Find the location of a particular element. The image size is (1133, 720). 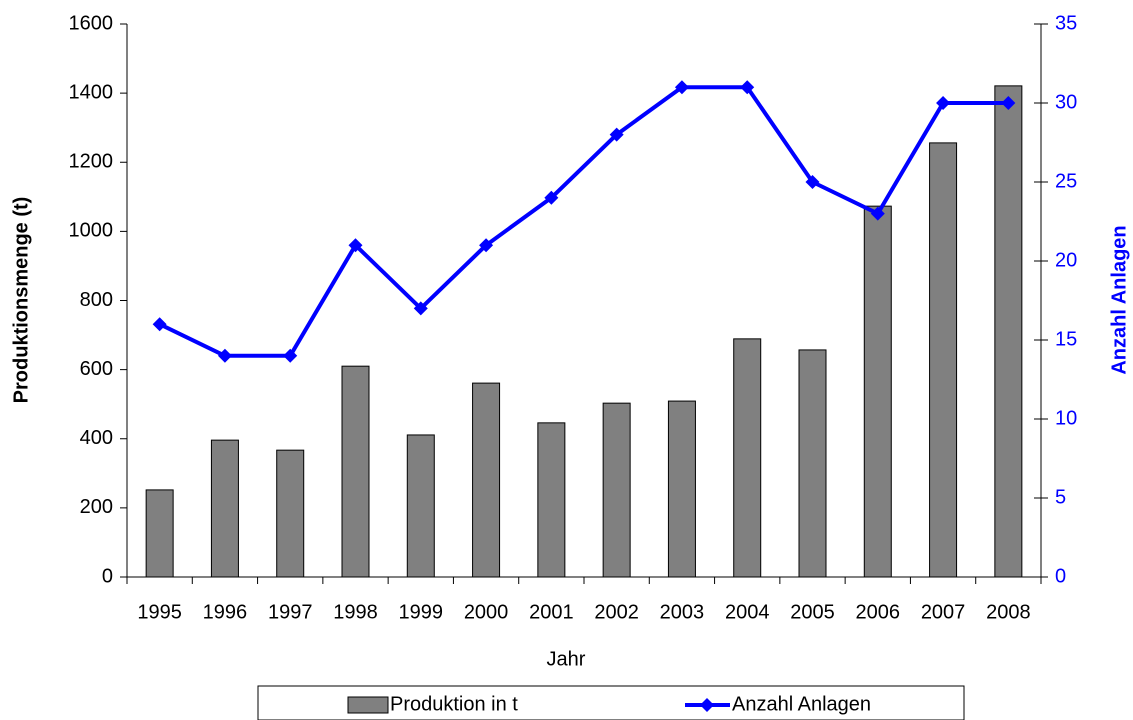

y-axis-title: Produktionsmenge (t) is located at coordinates (21, 300).